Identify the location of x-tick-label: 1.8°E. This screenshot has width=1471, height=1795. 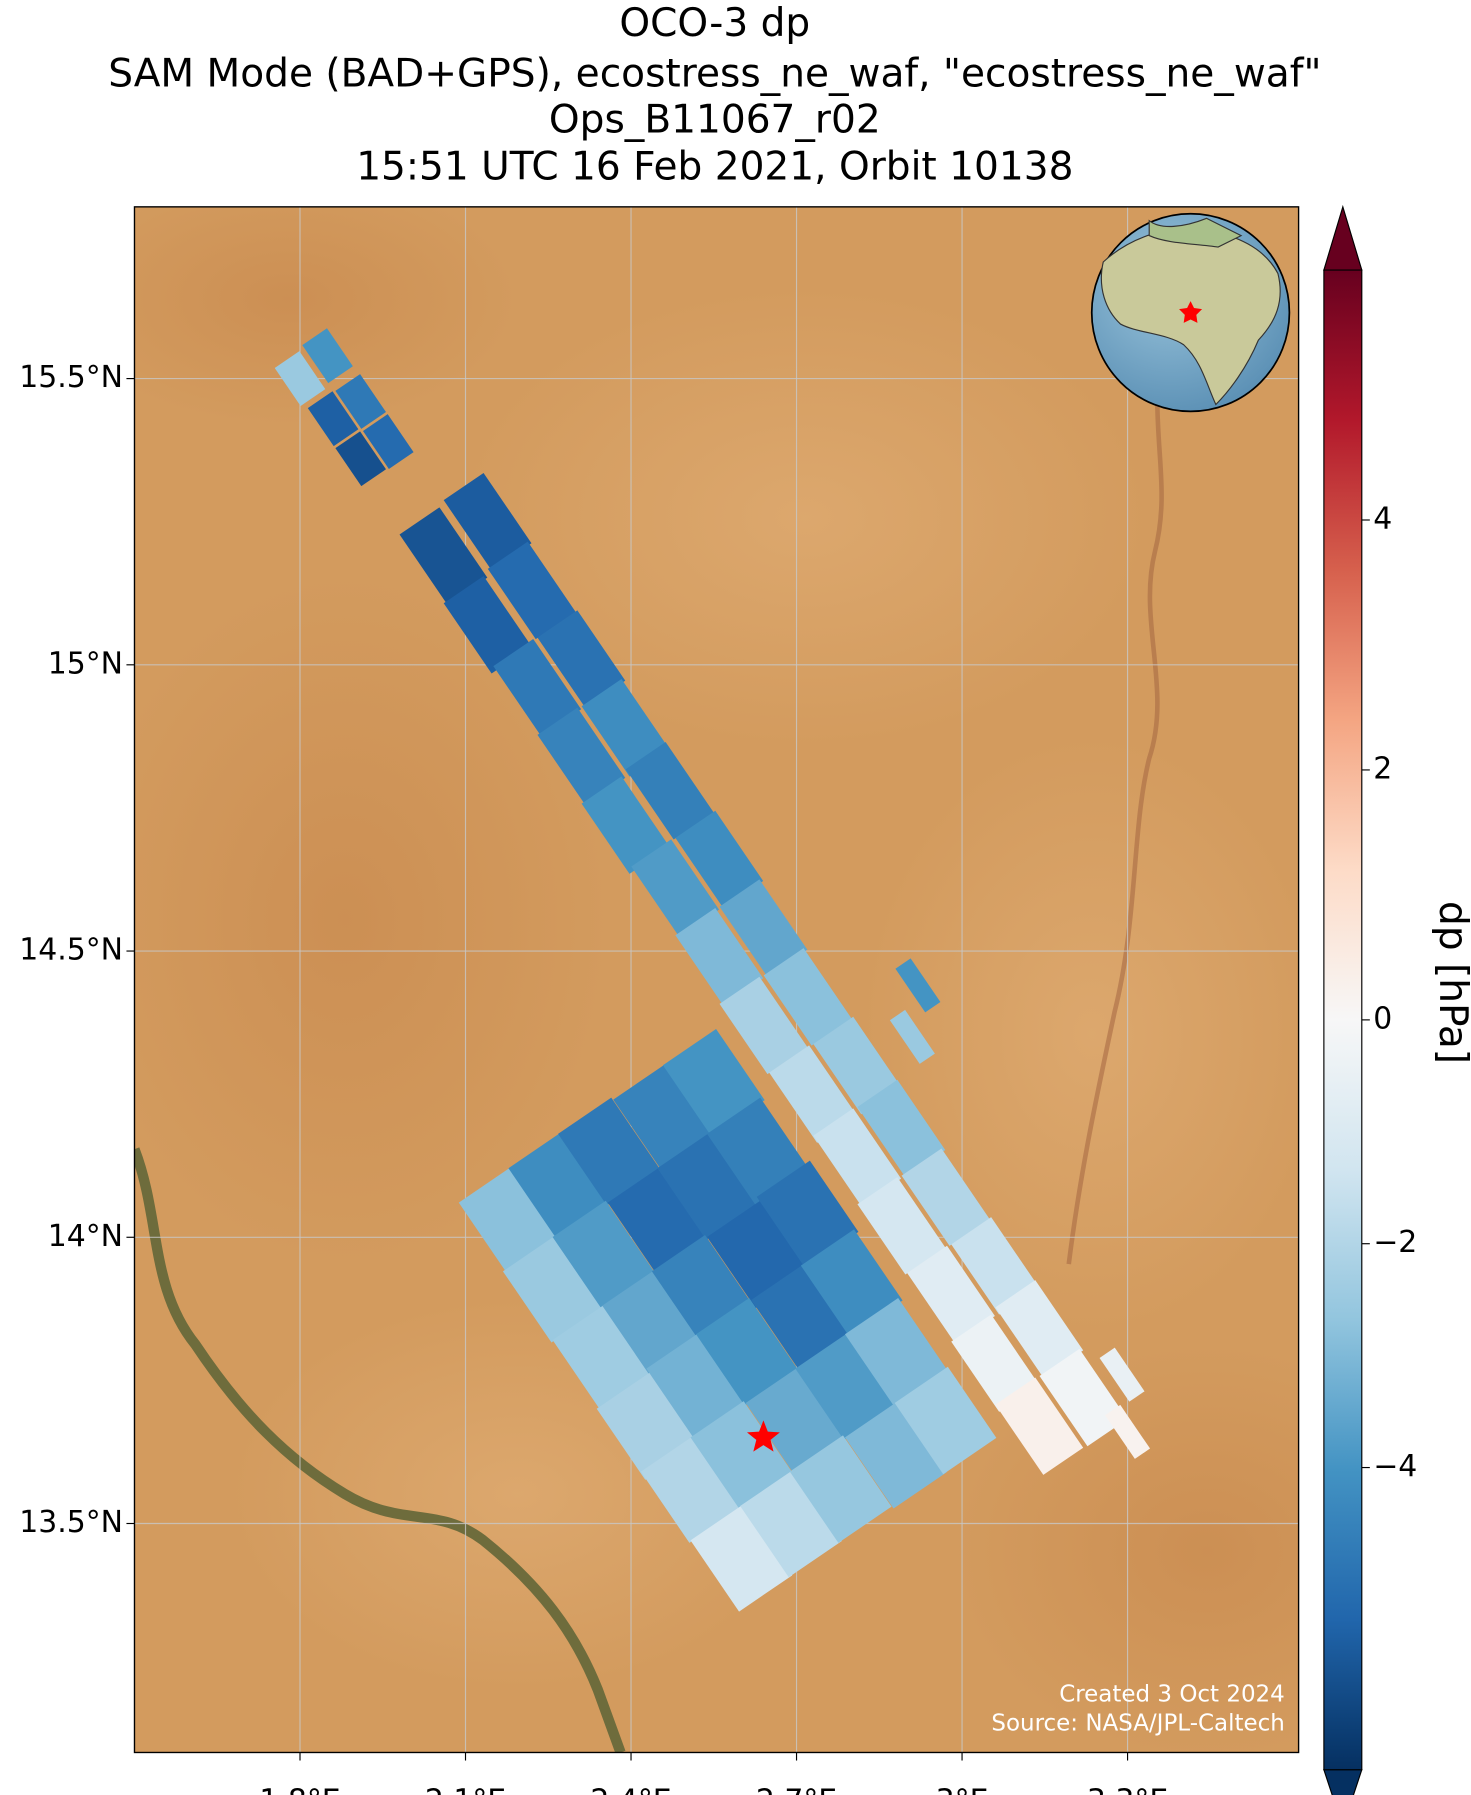
(299, 1789).